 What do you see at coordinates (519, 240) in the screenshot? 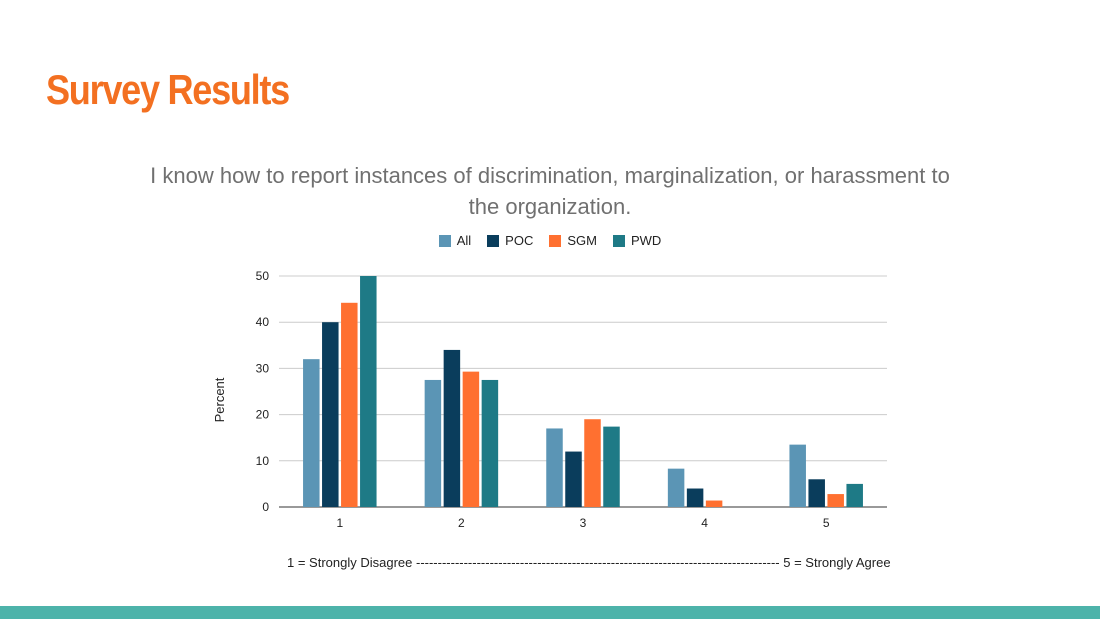
I see `legend-label: POC` at bounding box center [519, 240].